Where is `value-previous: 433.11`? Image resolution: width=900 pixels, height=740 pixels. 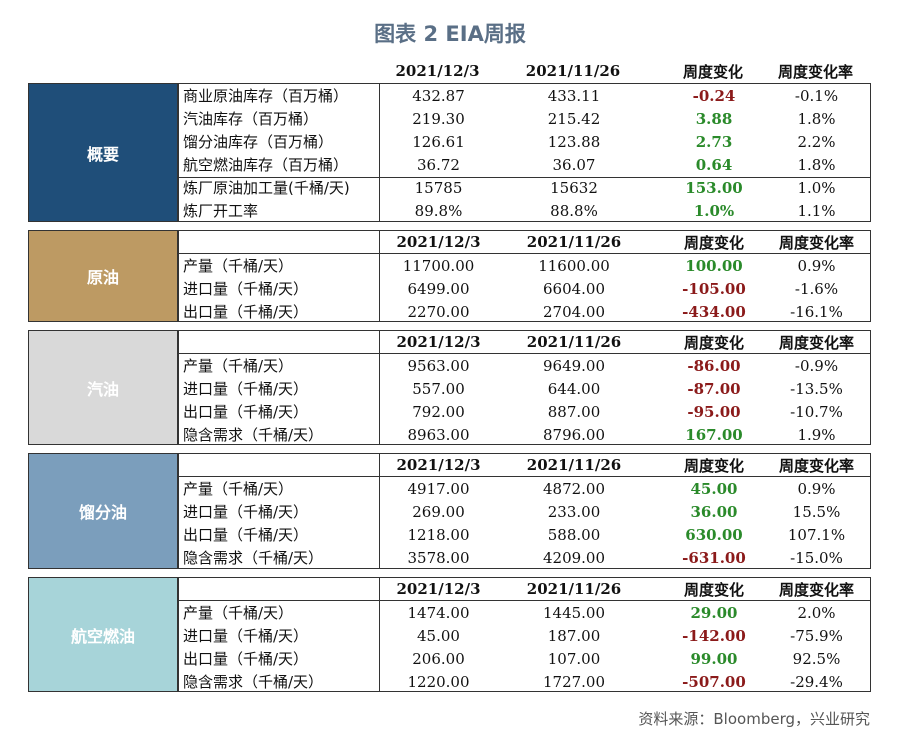
value-previous: 433.11 is located at coordinates (574, 95).